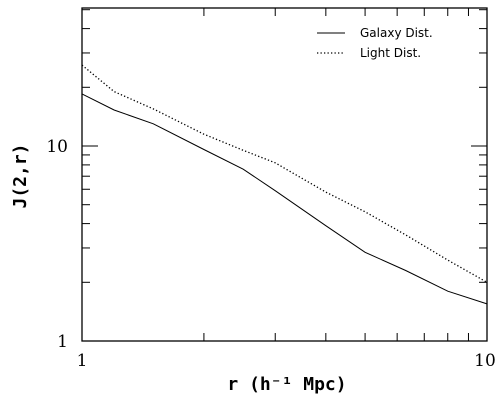  What do you see at coordinates (390, 53) in the screenshot?
I see `legend-label-light: Light Dist.` at bounding box center [390, 53].